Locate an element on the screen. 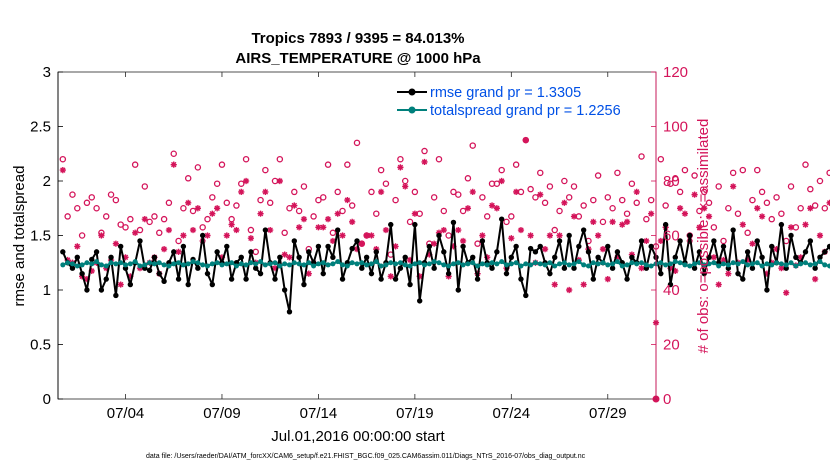  right-y-tick-label: 80 is located at coordinates (671, 181).